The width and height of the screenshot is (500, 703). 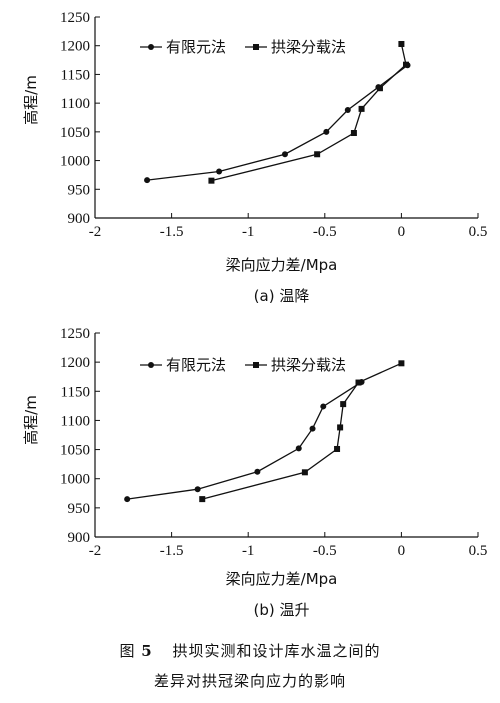 I want to click on figure-caption-title: 拱坝实测和设计库水温之间的, so click(x=276, y=651).